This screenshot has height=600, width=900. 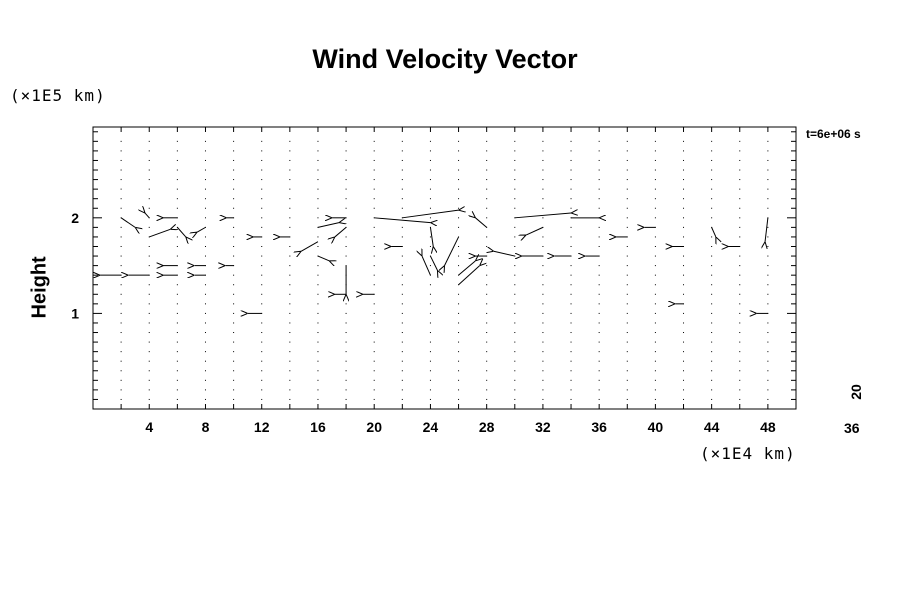 I want to click on wind-vector, so click(x=469, y=276).